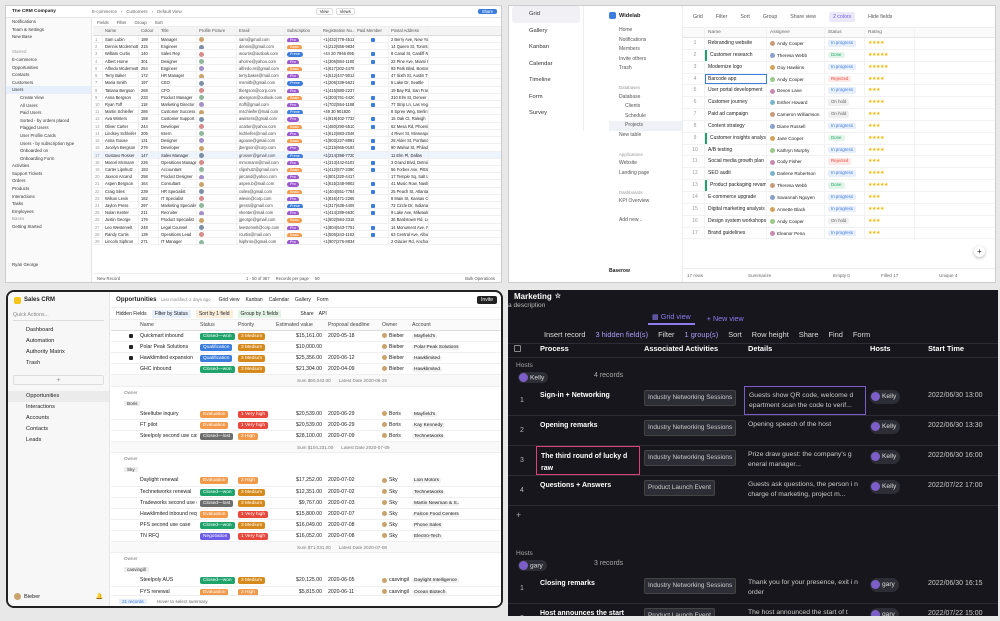 Image resolution: width=1000 pixels, height=621 pixels. What do you see at coordinates (339, 31) in the screenshot?
I see `column-header: Registration Nu..` at bounding box center [339, 31].